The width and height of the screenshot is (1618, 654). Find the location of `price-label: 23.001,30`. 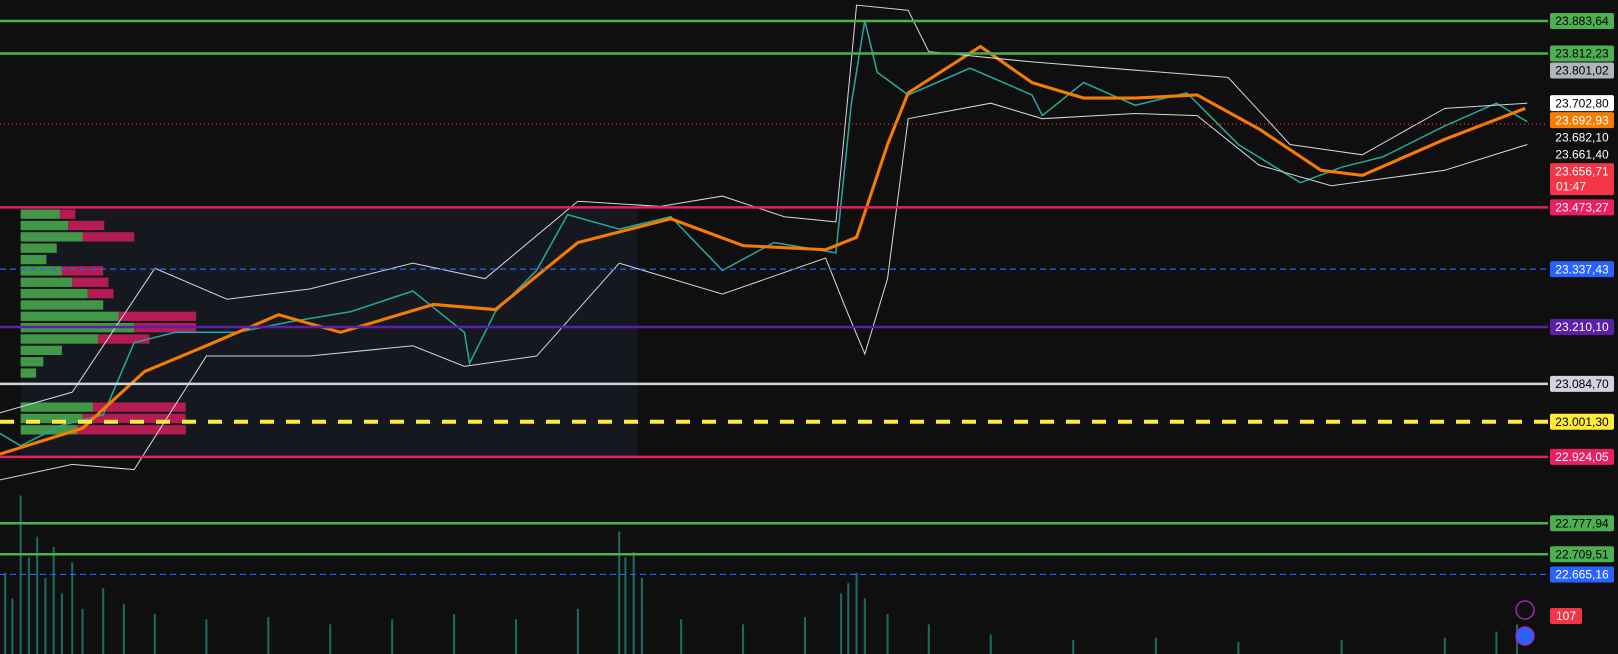

price-label: 23.001,30 is located at coordinates (1582, 422).